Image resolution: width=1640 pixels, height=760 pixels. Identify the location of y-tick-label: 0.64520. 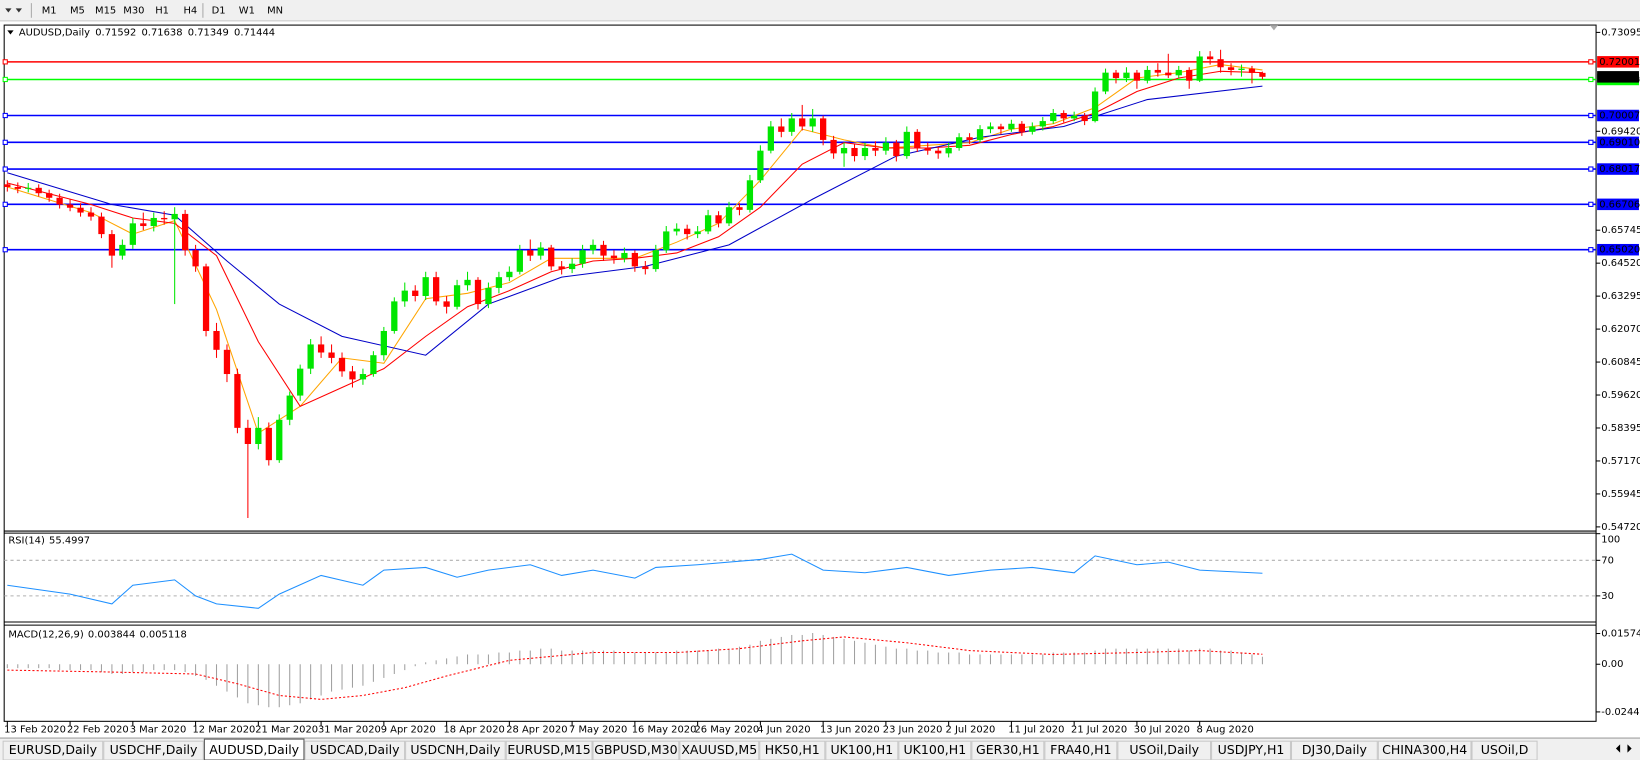
(1620, 263).